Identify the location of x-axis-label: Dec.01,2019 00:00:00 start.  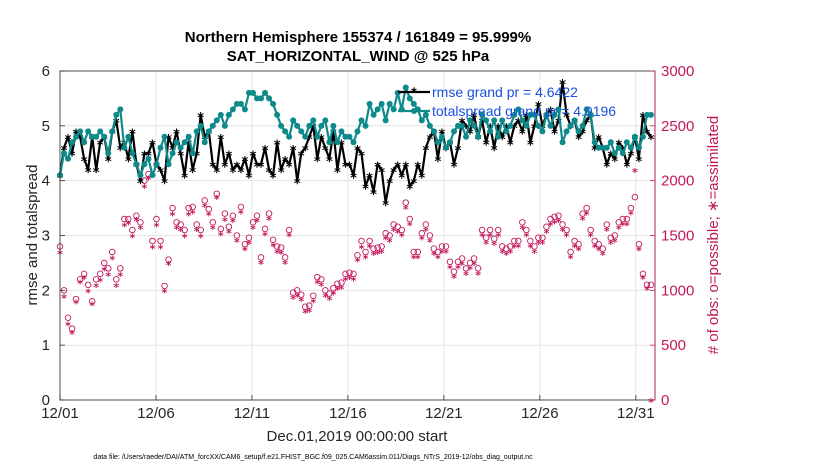
(358, 436).